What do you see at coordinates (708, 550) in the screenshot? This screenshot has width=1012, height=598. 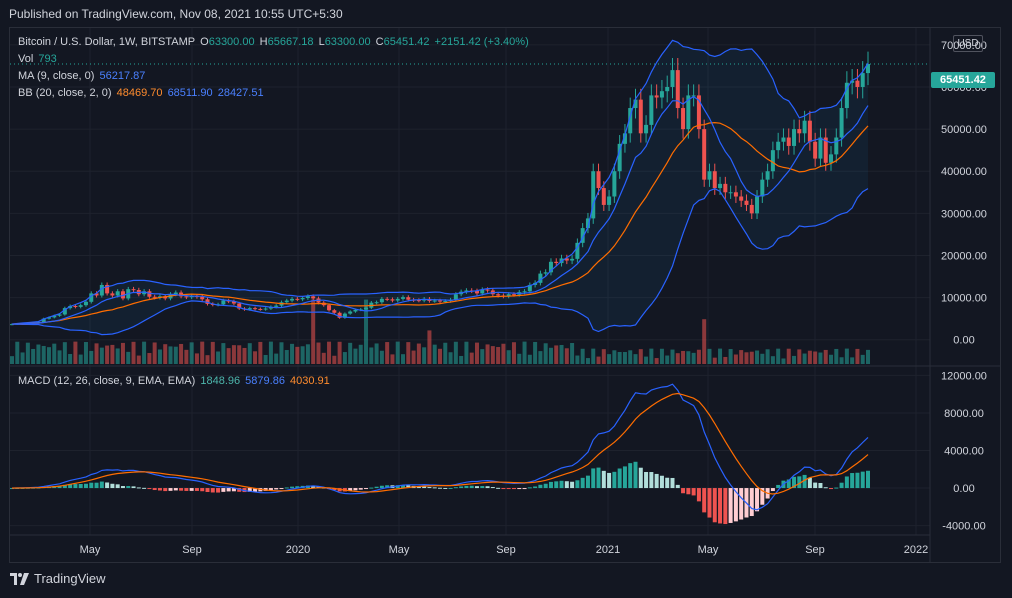 I see `time-tick-label: May` at bounding box center [708, 550].